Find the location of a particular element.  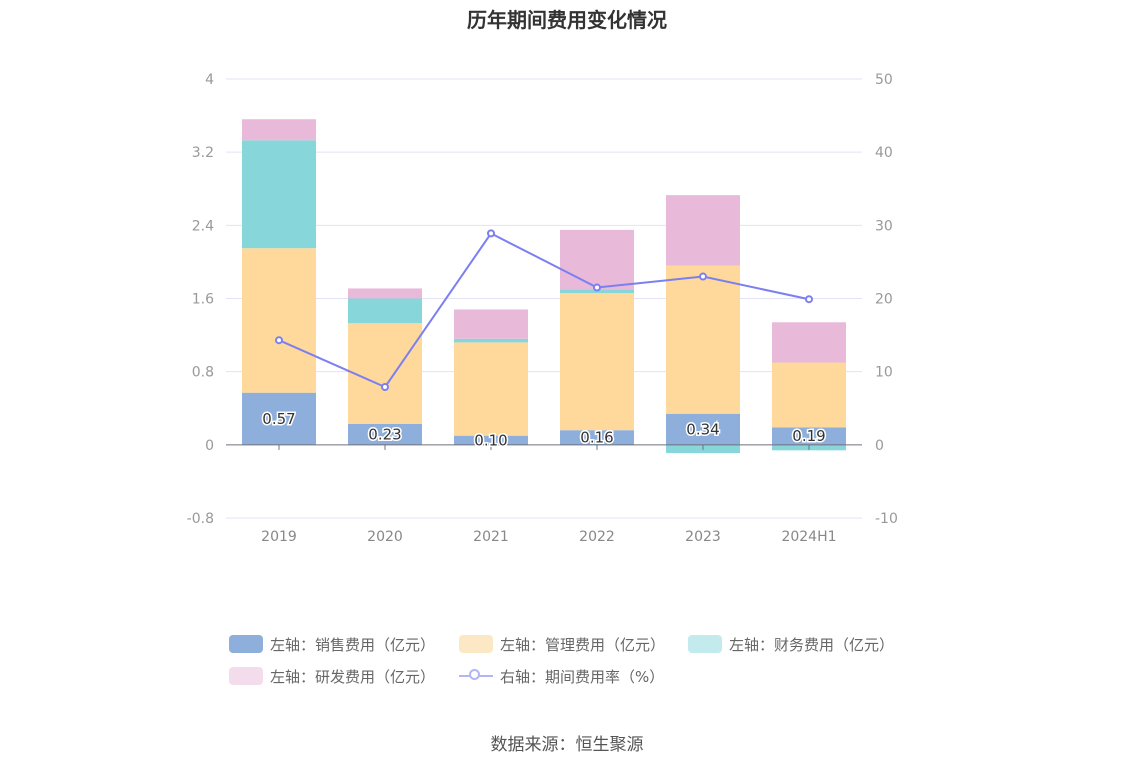

sales-data-label: 0.16 is located at coordinates (596, 438).